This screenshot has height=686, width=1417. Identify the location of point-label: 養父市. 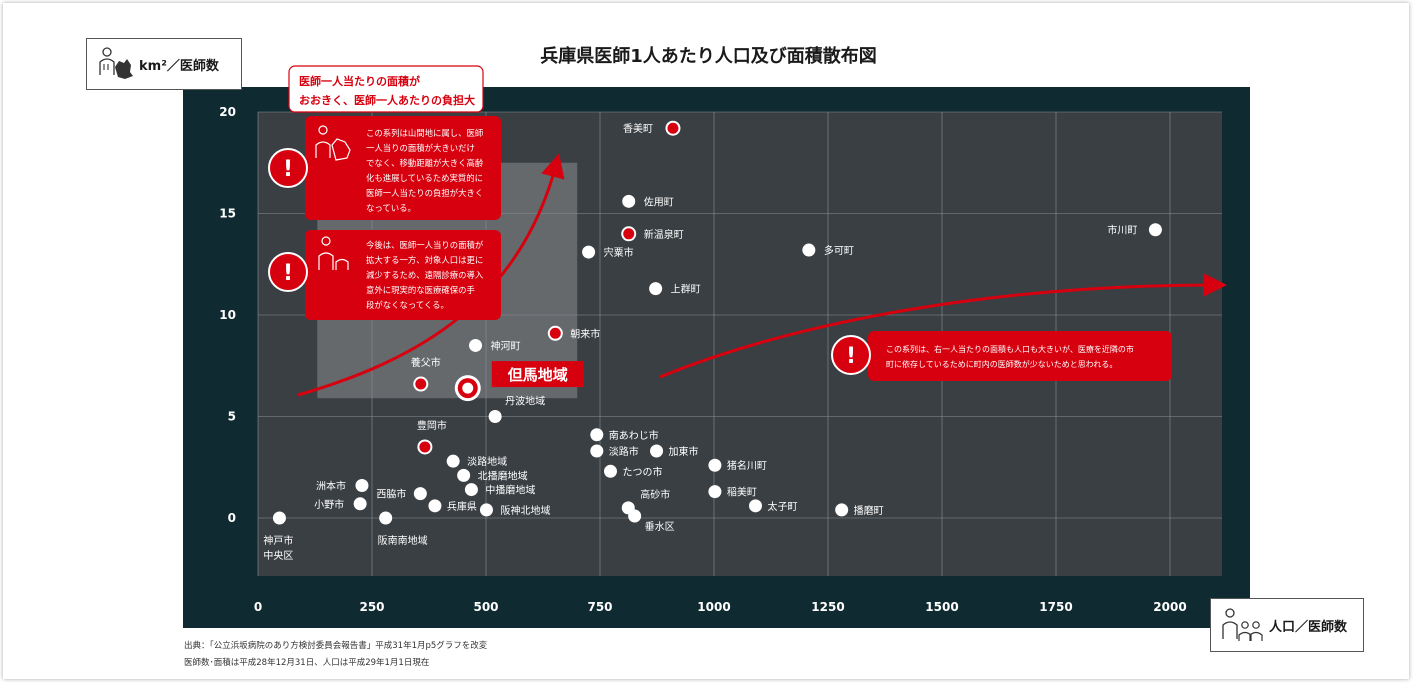
(426, 362).